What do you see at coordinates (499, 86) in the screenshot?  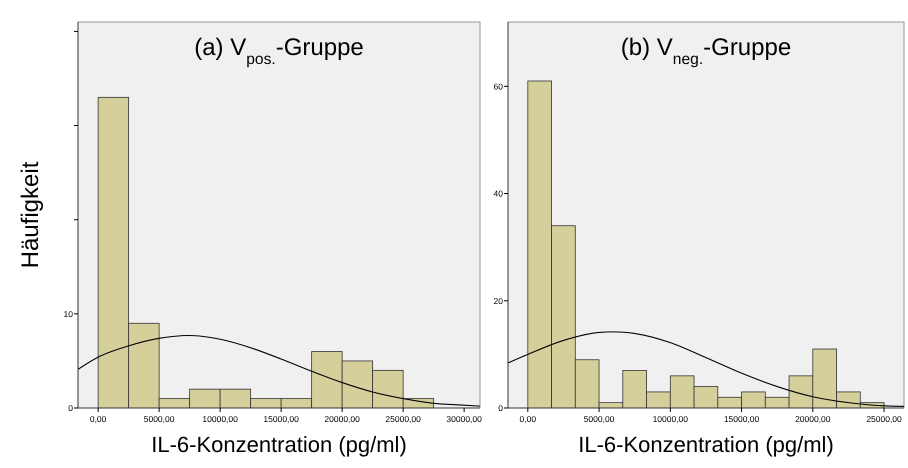 I see `y-tick-label: 60` at bounding box center [499, 86].